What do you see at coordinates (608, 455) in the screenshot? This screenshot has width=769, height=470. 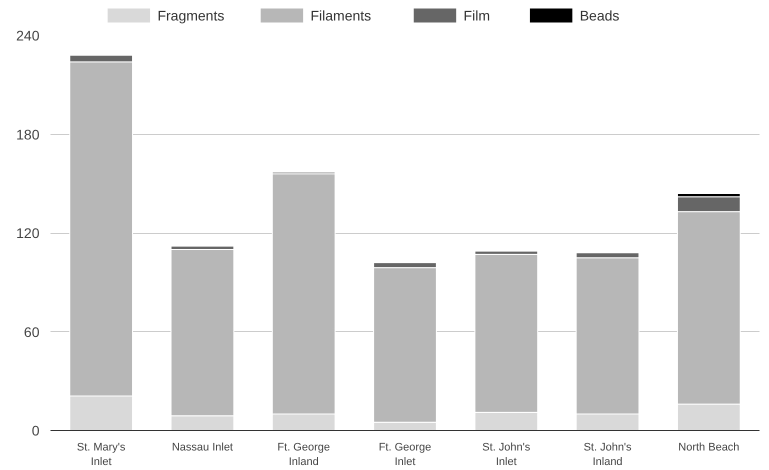 I see `x-tick-label: St. John's Inland` at bounding box center [608, 455].